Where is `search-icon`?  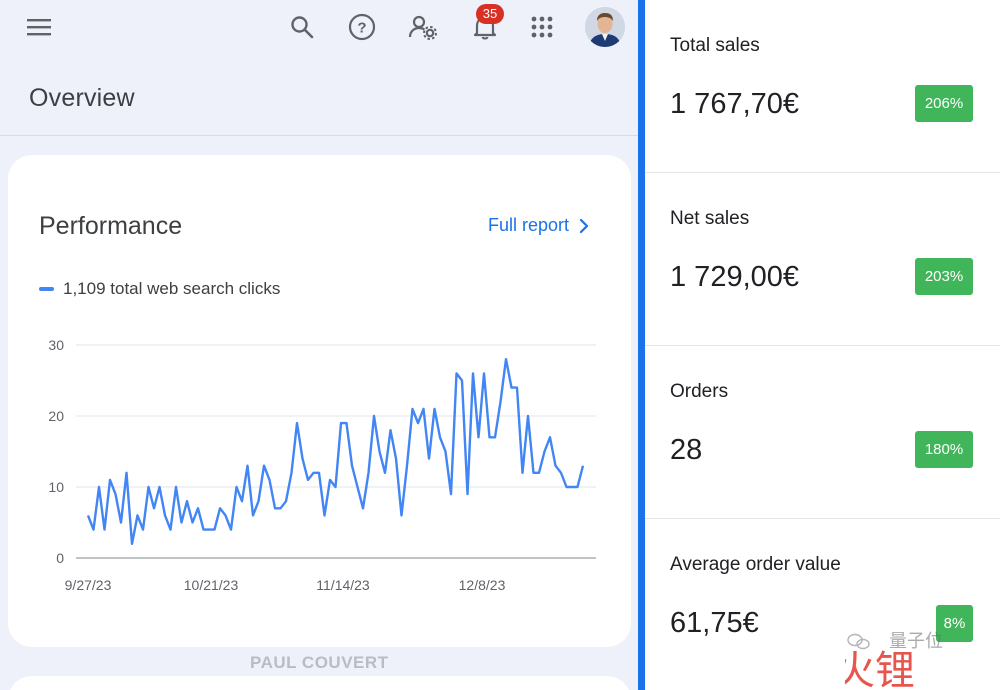 search-icon is located at coordinates (302, 27).